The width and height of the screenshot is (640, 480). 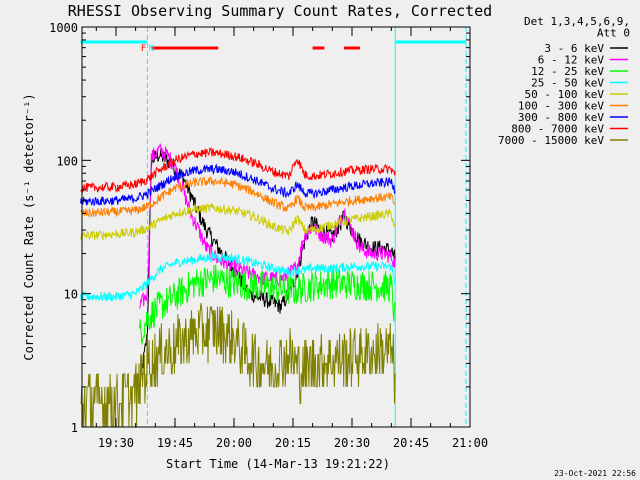 I want to click on x-tick-label: 21:00, so click(x=470, y=443).